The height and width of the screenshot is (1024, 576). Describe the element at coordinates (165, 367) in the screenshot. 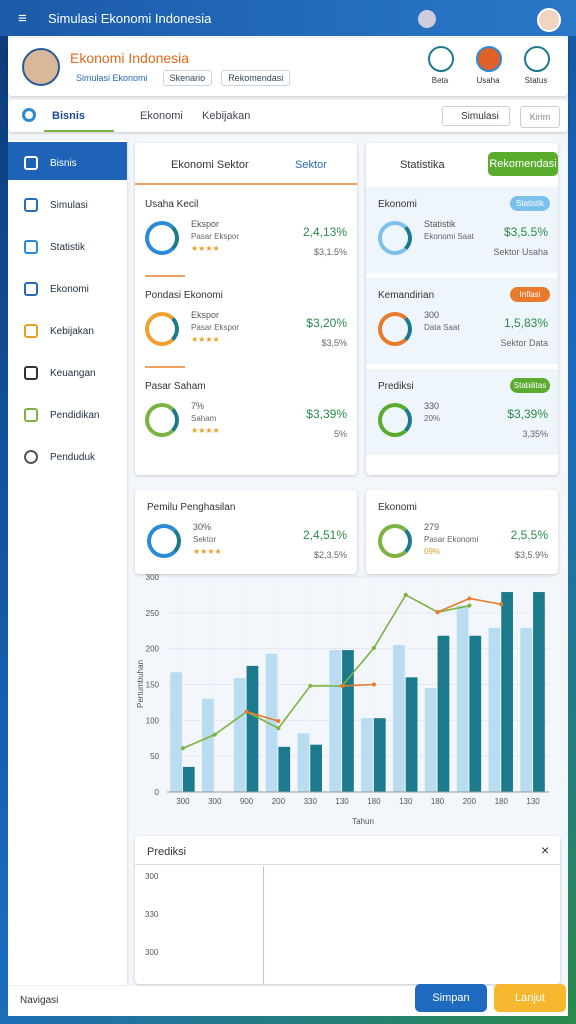

I see `item-divider` at that location.